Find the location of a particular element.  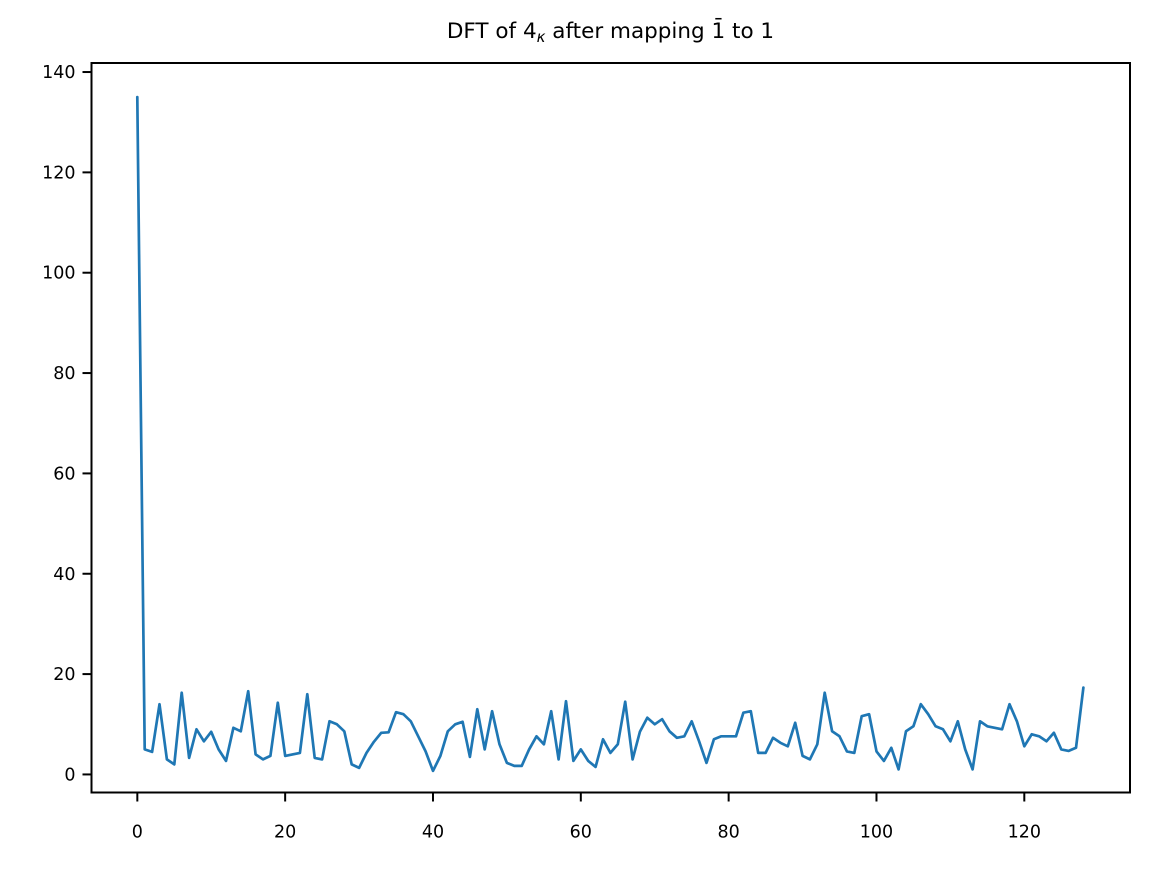

y-tick-label: 140 is located at coordinates (58, 73).